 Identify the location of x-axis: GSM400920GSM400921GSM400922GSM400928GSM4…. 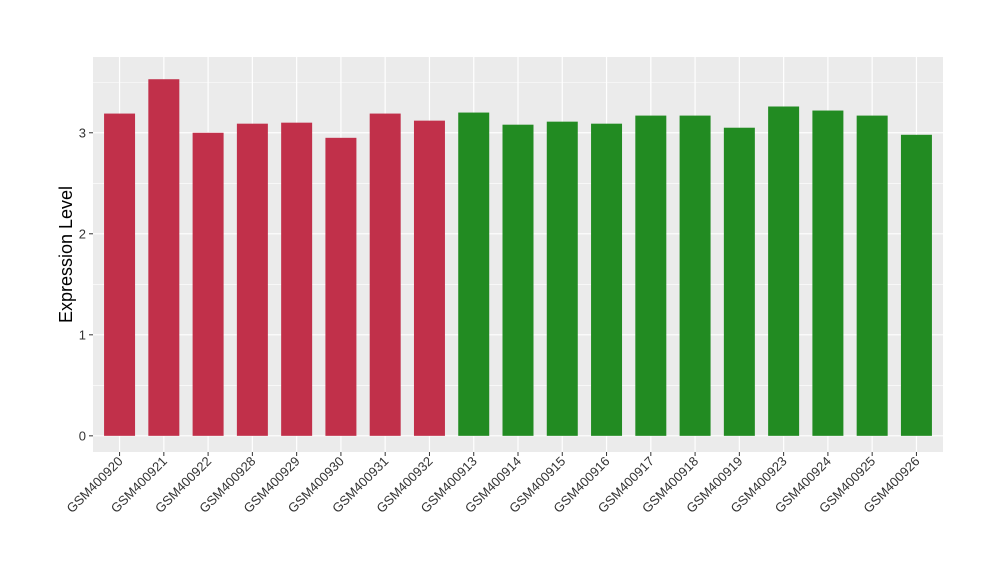
(493, 484).